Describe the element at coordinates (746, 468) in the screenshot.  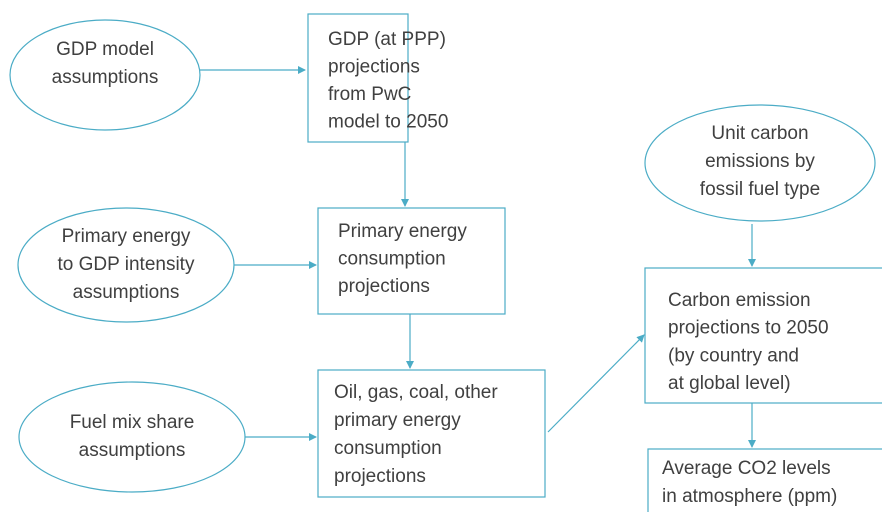
I see `node-label: Average CO2 levels` at that location.